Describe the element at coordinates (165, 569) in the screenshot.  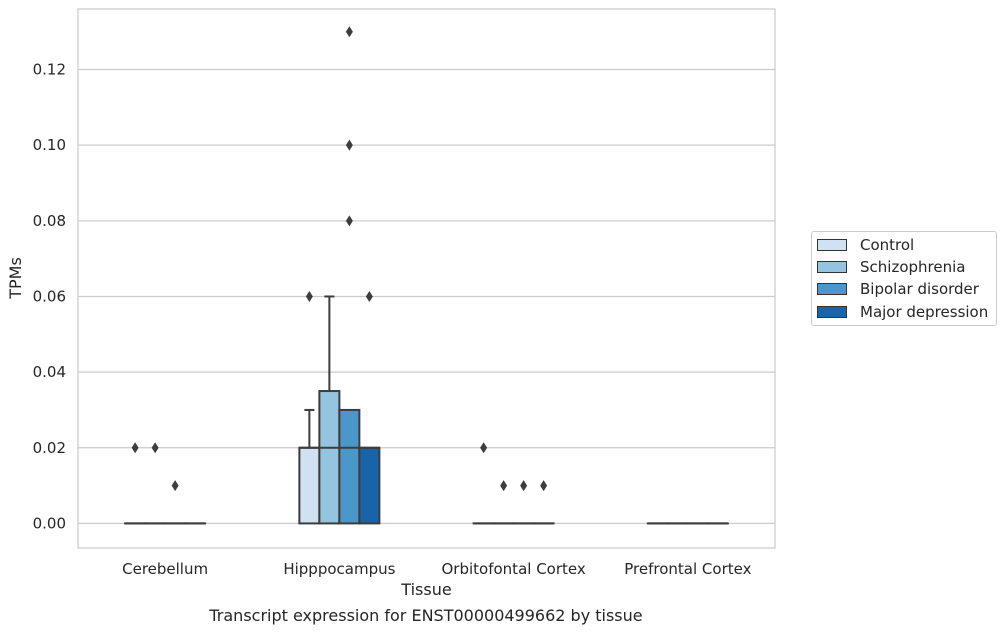
I see `x-tick-label: Cerebellum` at that location.